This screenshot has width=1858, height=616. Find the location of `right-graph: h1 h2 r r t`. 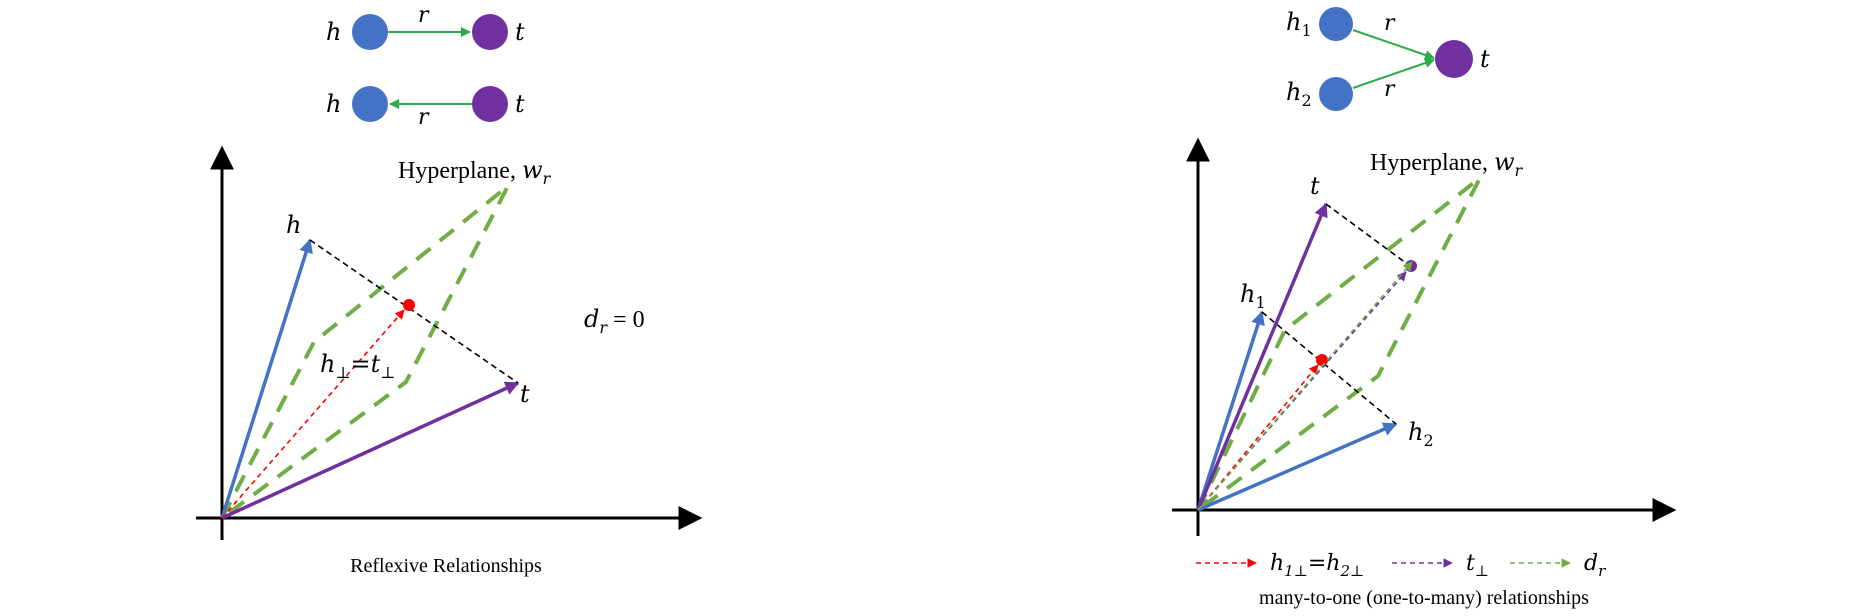

right-graph: h1 h2 r r t is located at coordinates (1388, 59).